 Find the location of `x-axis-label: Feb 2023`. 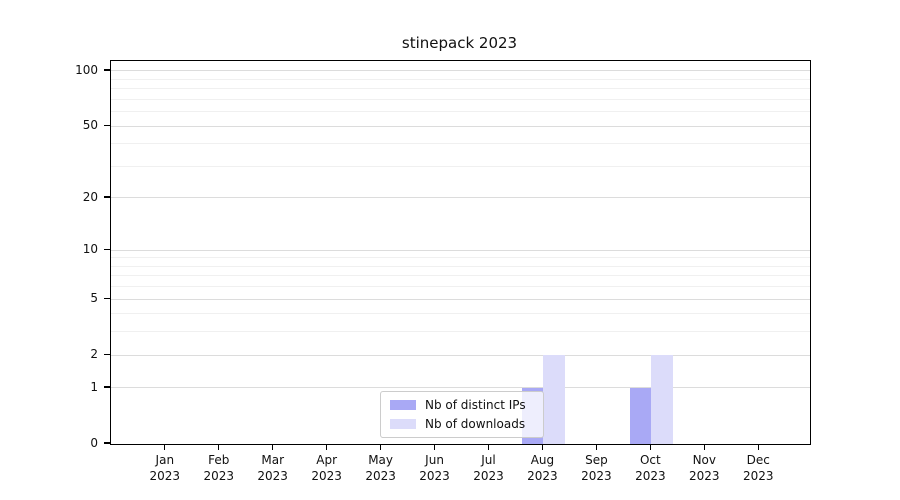

x-axis-label: Feb 2023 is located at coordinates (219, 468).